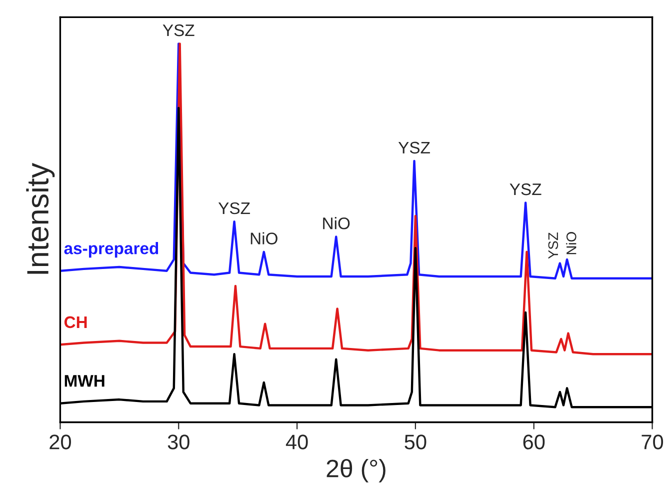 This screenshot has height=491, width=669. Describe the element at coordinates (60, 442) in the screenshot. I see `x-tick-label: 20` at that location.